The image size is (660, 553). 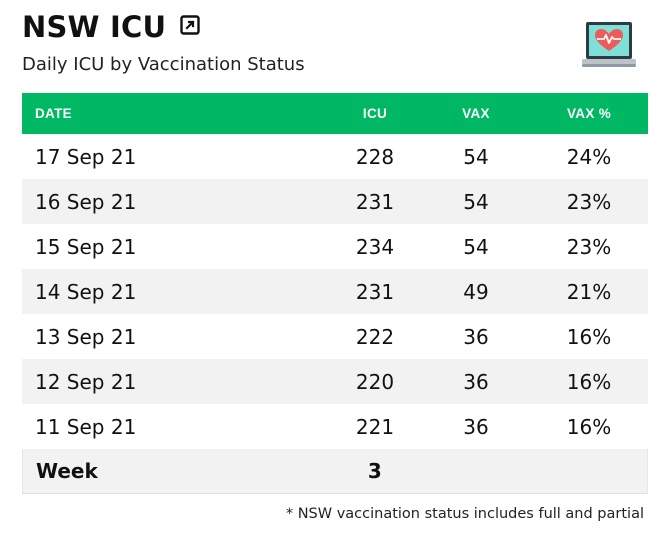 I want to click on page-title: NSW ICU, so click(x=94, y=27).